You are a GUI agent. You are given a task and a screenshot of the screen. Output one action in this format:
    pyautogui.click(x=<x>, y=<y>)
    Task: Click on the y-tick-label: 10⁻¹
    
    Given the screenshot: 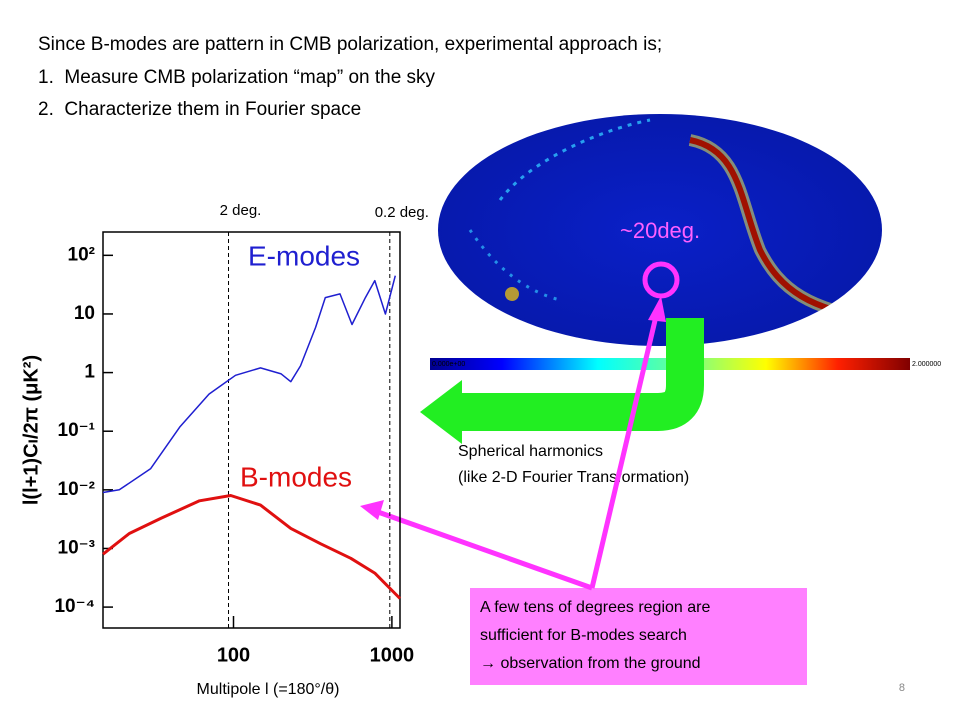 What is the action you would take?
    pyautogui.click(x=77, y=430)
    